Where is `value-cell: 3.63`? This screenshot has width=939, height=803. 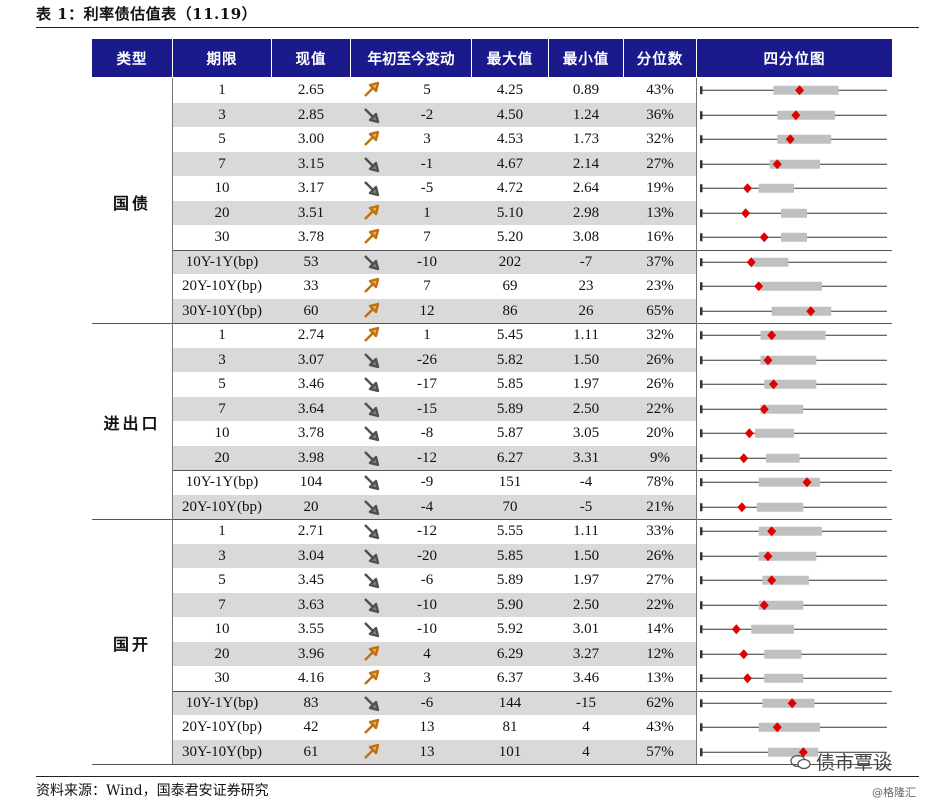
value-cell: 3.63 is located at coordinates (311, 604).